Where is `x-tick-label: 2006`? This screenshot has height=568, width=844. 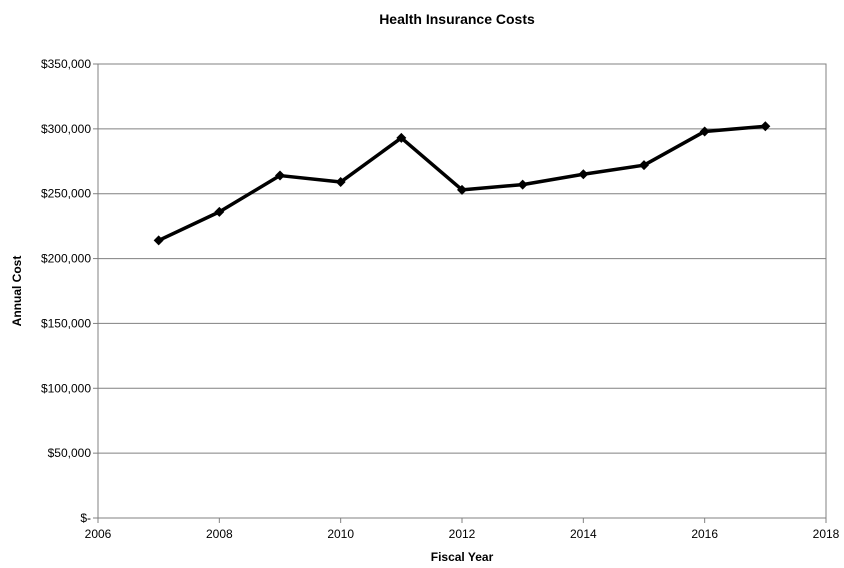
x-tick-label: 2006 is located at coordinates (98, 534).